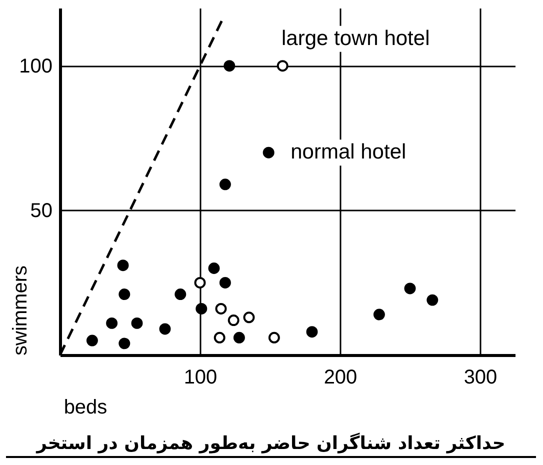 This screenshot has height=465, width=543. I want to click on annotation: large town hotel, so click(355, 38).